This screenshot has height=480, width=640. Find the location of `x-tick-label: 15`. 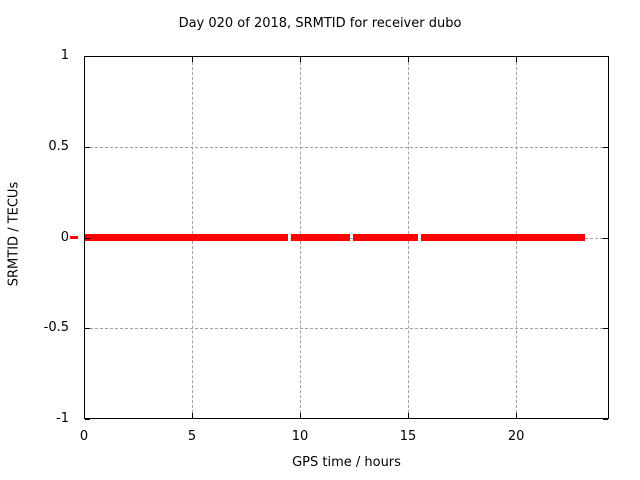

x-tick-label: 15 is located at coordinates (408, 436).